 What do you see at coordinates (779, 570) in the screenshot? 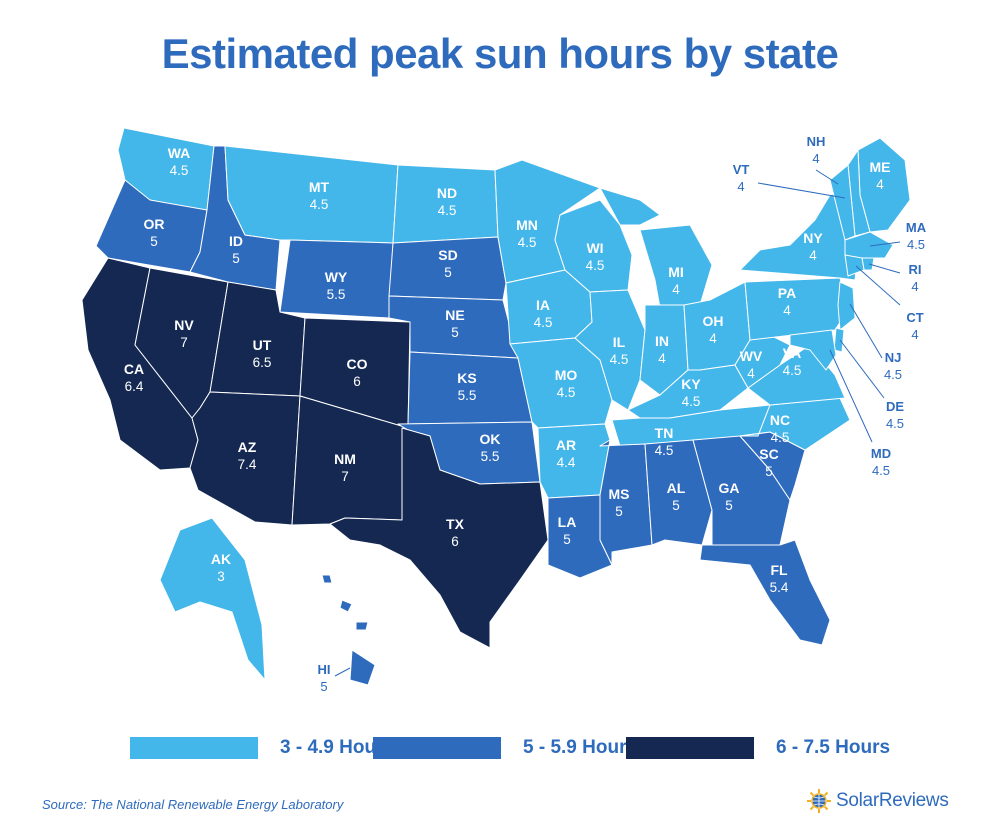
I see `state-abbr: FL` at bounding box center [779, 570].